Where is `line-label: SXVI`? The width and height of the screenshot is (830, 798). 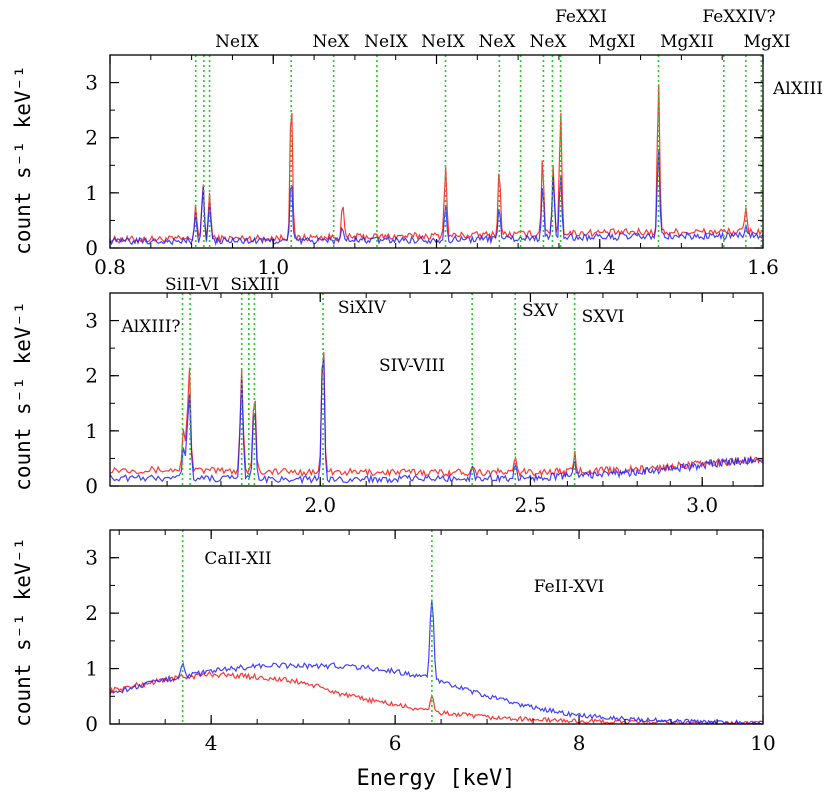 line-label: SXVI is located at coordinates (603, 317).